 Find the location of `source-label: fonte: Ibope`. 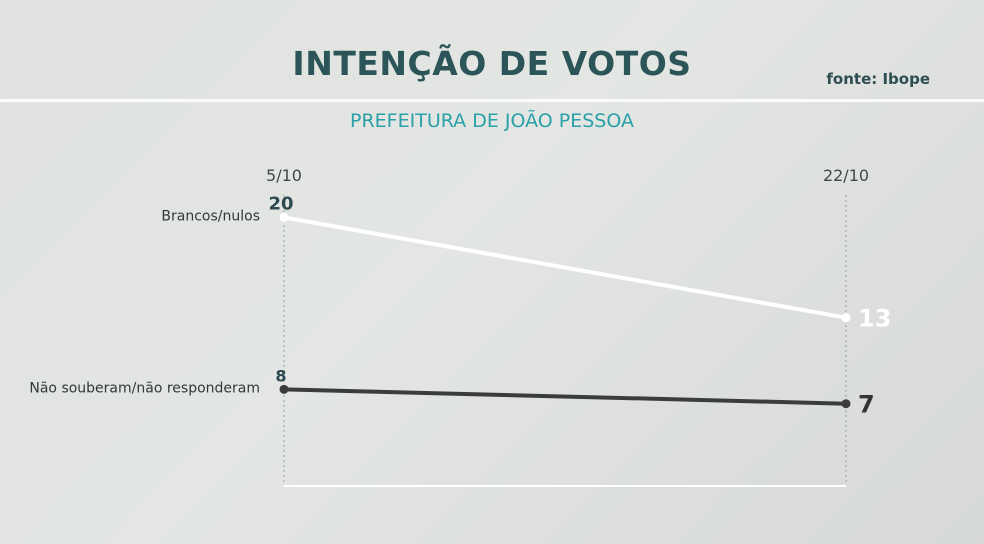

source-label: fonte: Ibope is located at coordinates (878, 79).